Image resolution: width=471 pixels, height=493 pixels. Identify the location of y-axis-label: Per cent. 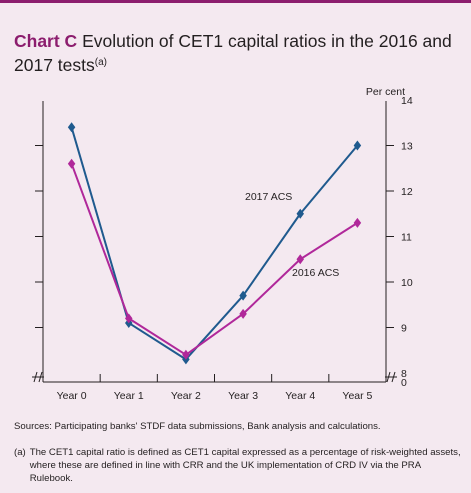
(385, 92).